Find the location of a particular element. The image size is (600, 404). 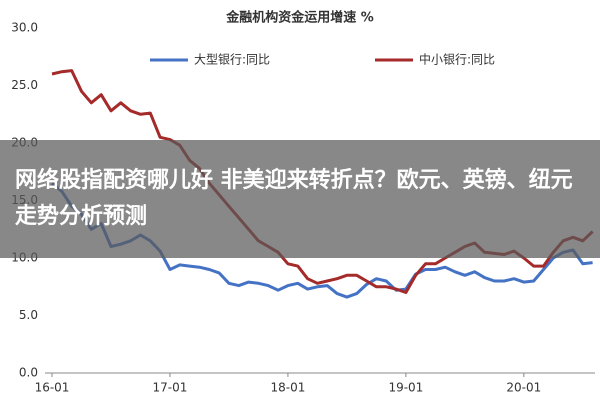

y-tick-label: 30.0 is located at coordinates (24, 28).